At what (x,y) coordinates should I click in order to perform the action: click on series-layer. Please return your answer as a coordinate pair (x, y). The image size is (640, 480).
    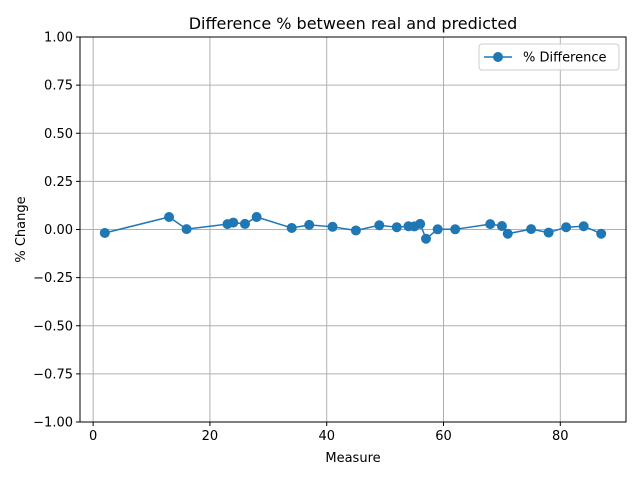
    Looking at the image, I should click on (353, 227).